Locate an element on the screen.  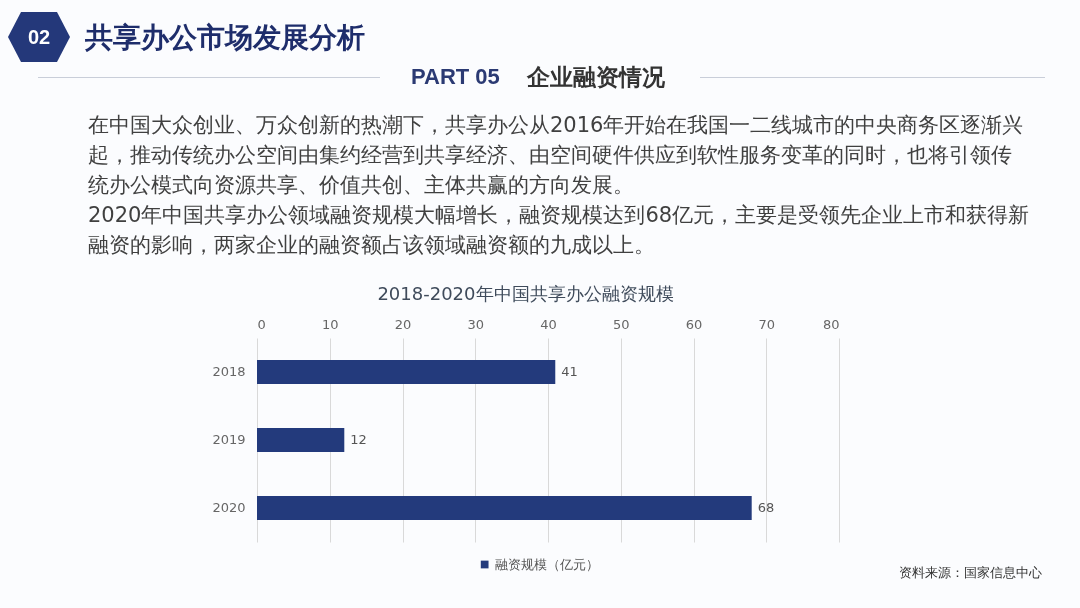
x-tick-label: 40 is located at coordinates (548, 324).